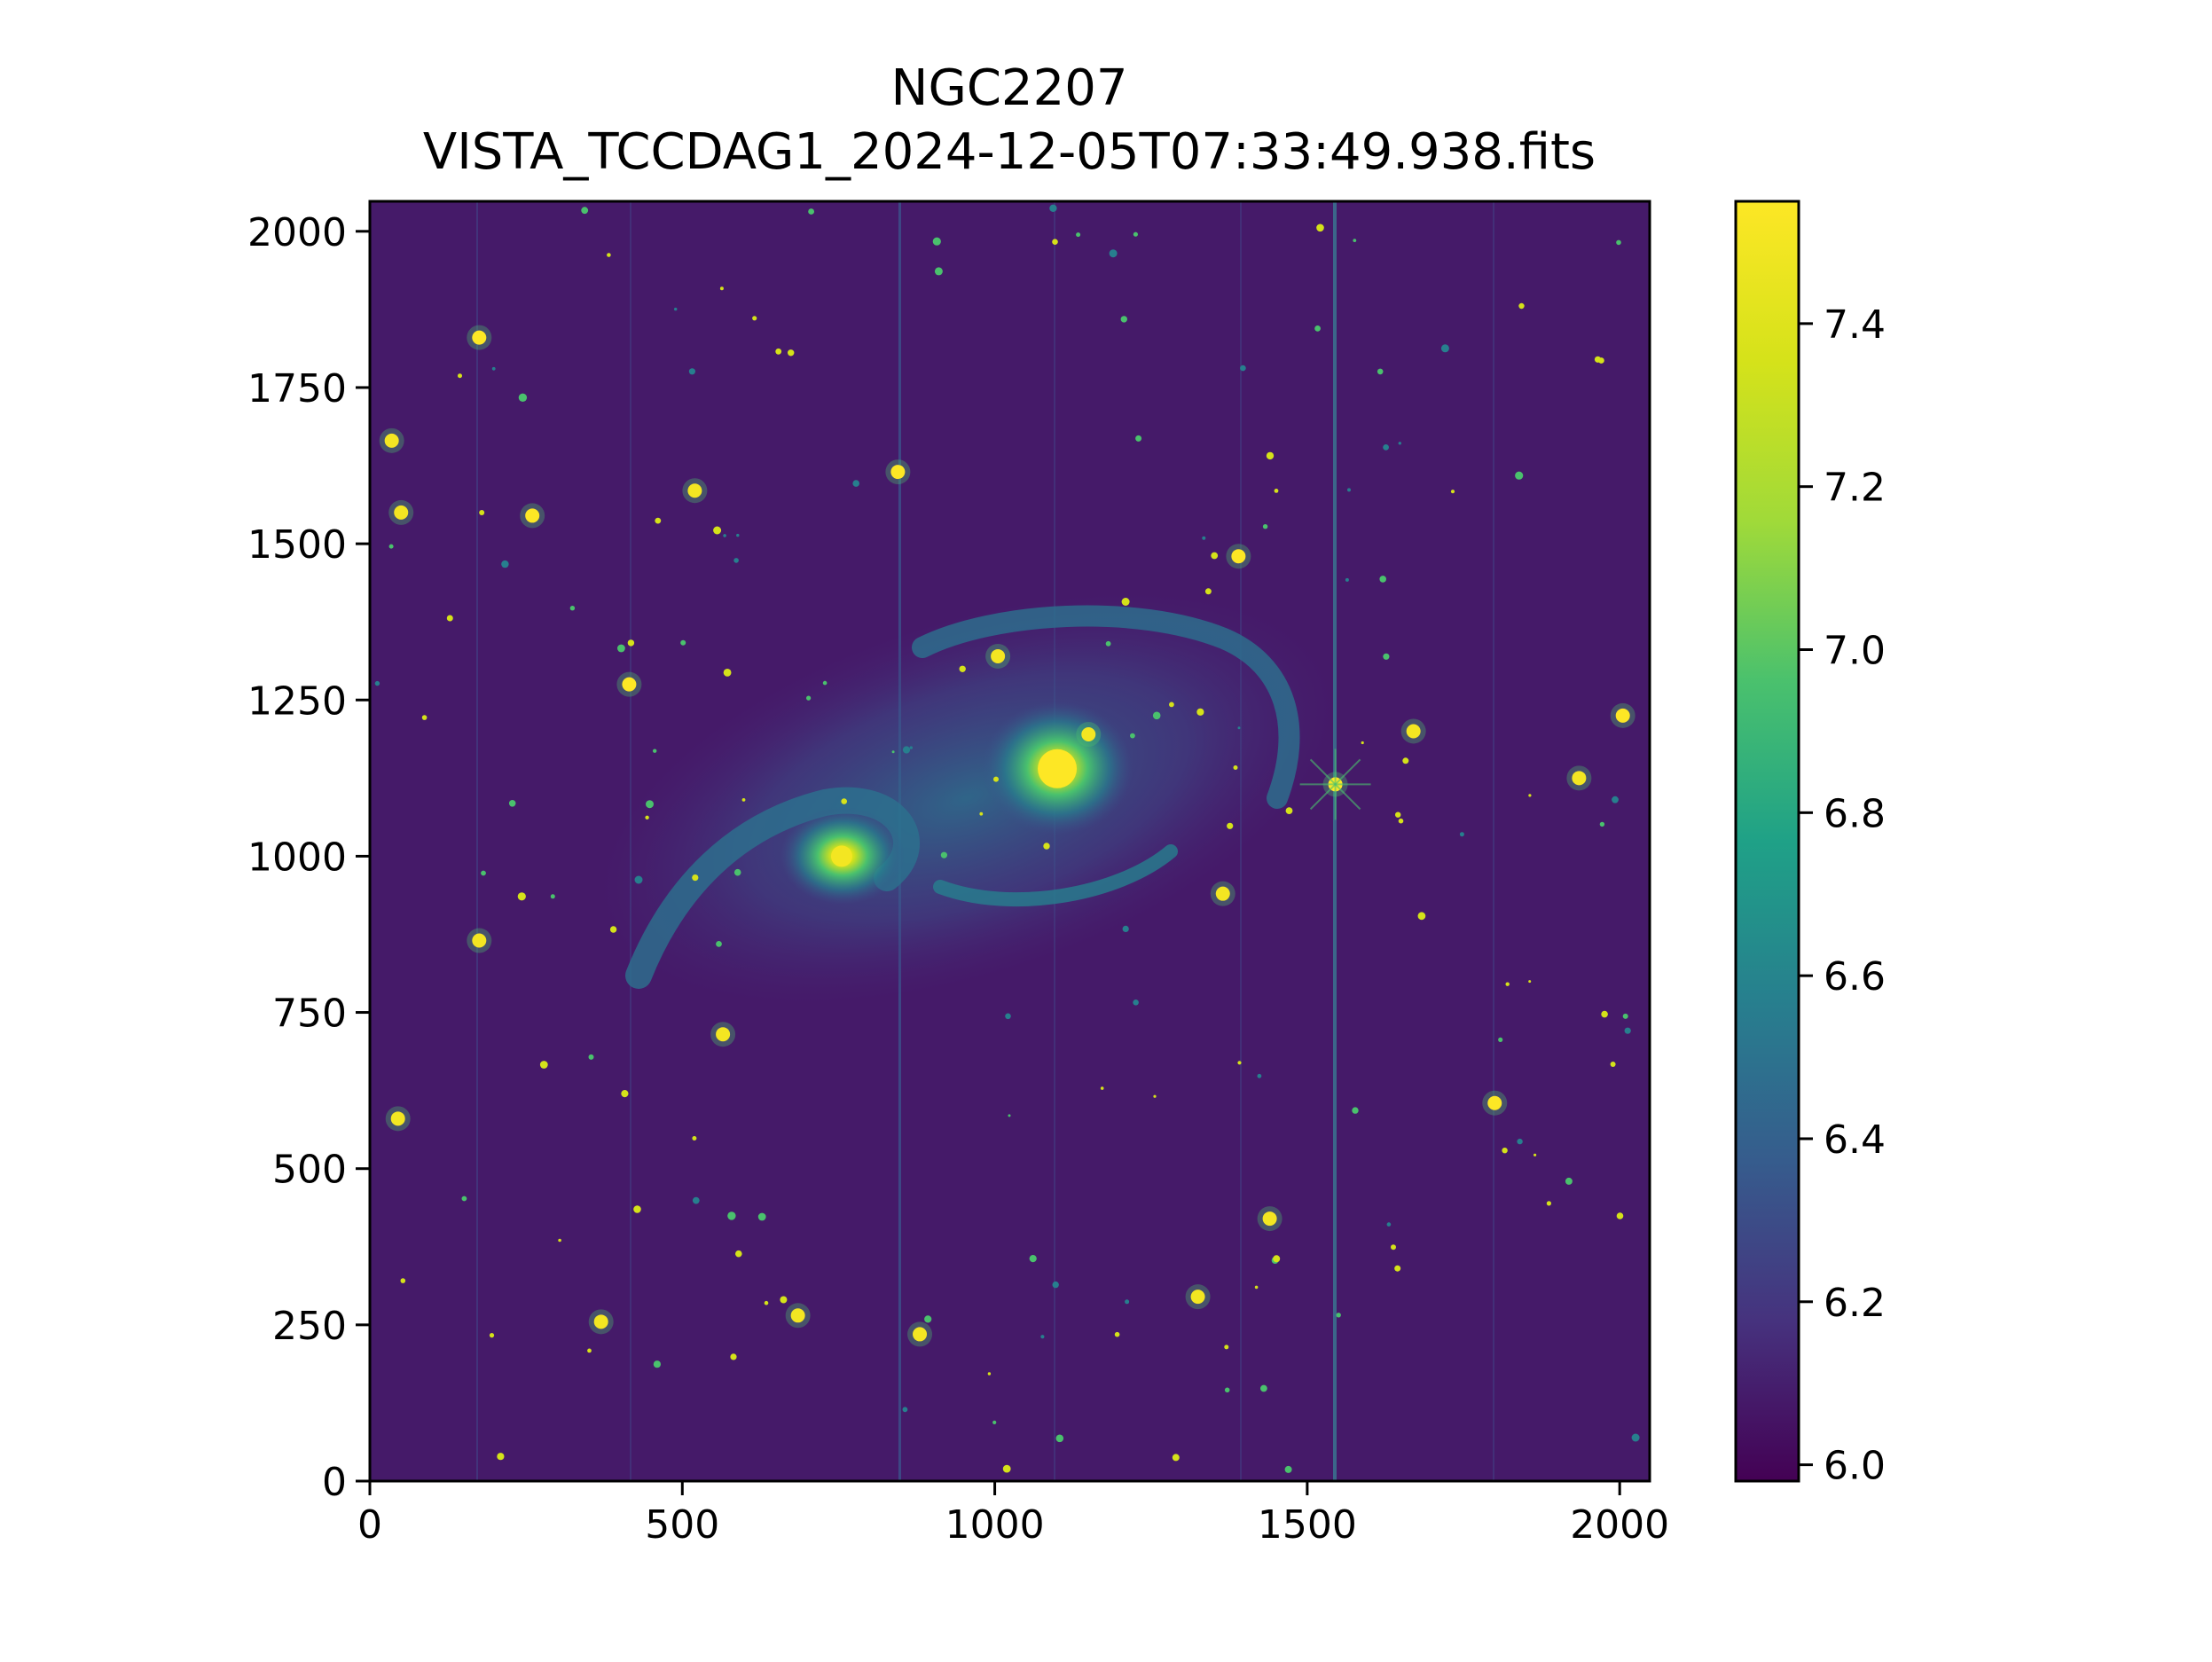 The image size is (2212, 1662). I want to click on colorbar-tick-label: 7.0, so click(1855, 652).